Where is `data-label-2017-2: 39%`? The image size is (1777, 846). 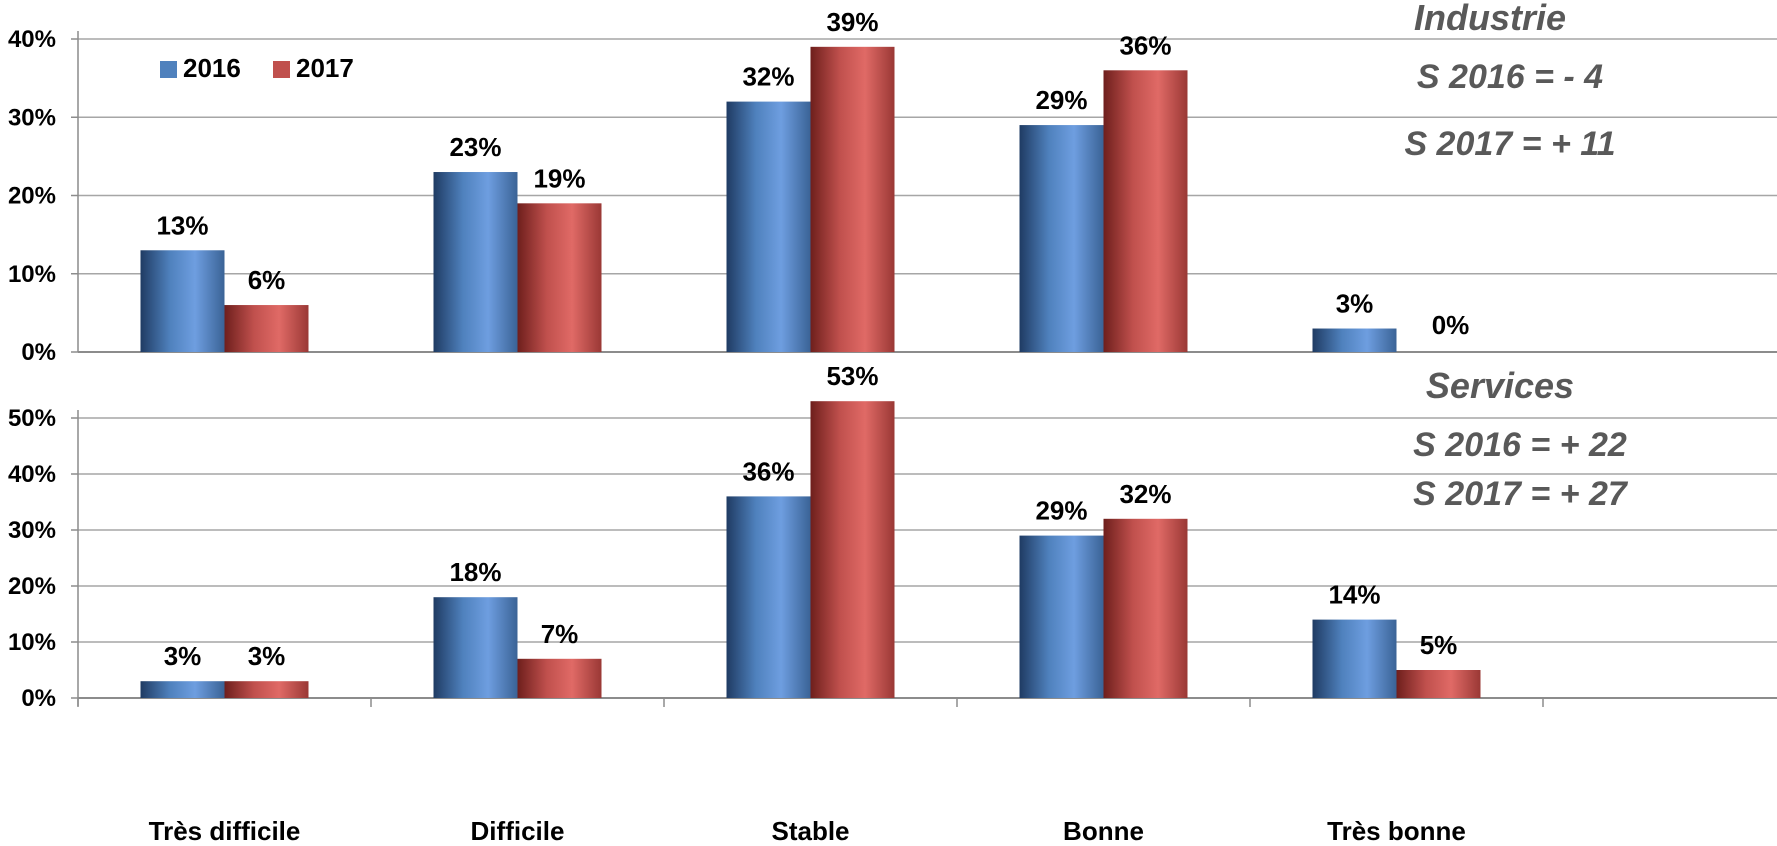 data-label-2017-2: 39% is located at coordinates (852, 22).